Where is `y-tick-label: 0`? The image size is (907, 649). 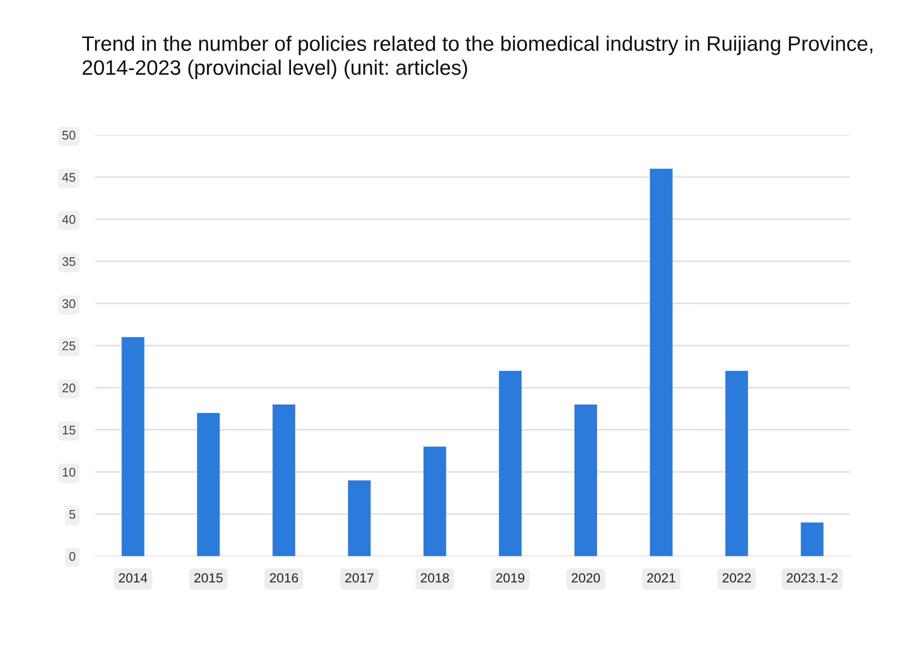
y-tick-label: 0 is located at coordinates (72, 556).